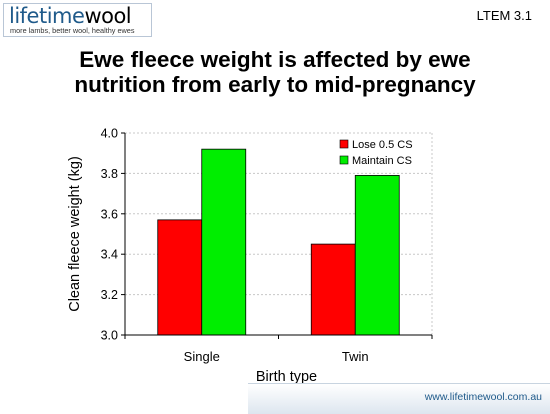 The width and height of the screenshot is (550, 414). What do you see at coordinates (109, 295) in the screenshot?
I see `y-tick-label: 3.2` at bounding box center [109, 295].